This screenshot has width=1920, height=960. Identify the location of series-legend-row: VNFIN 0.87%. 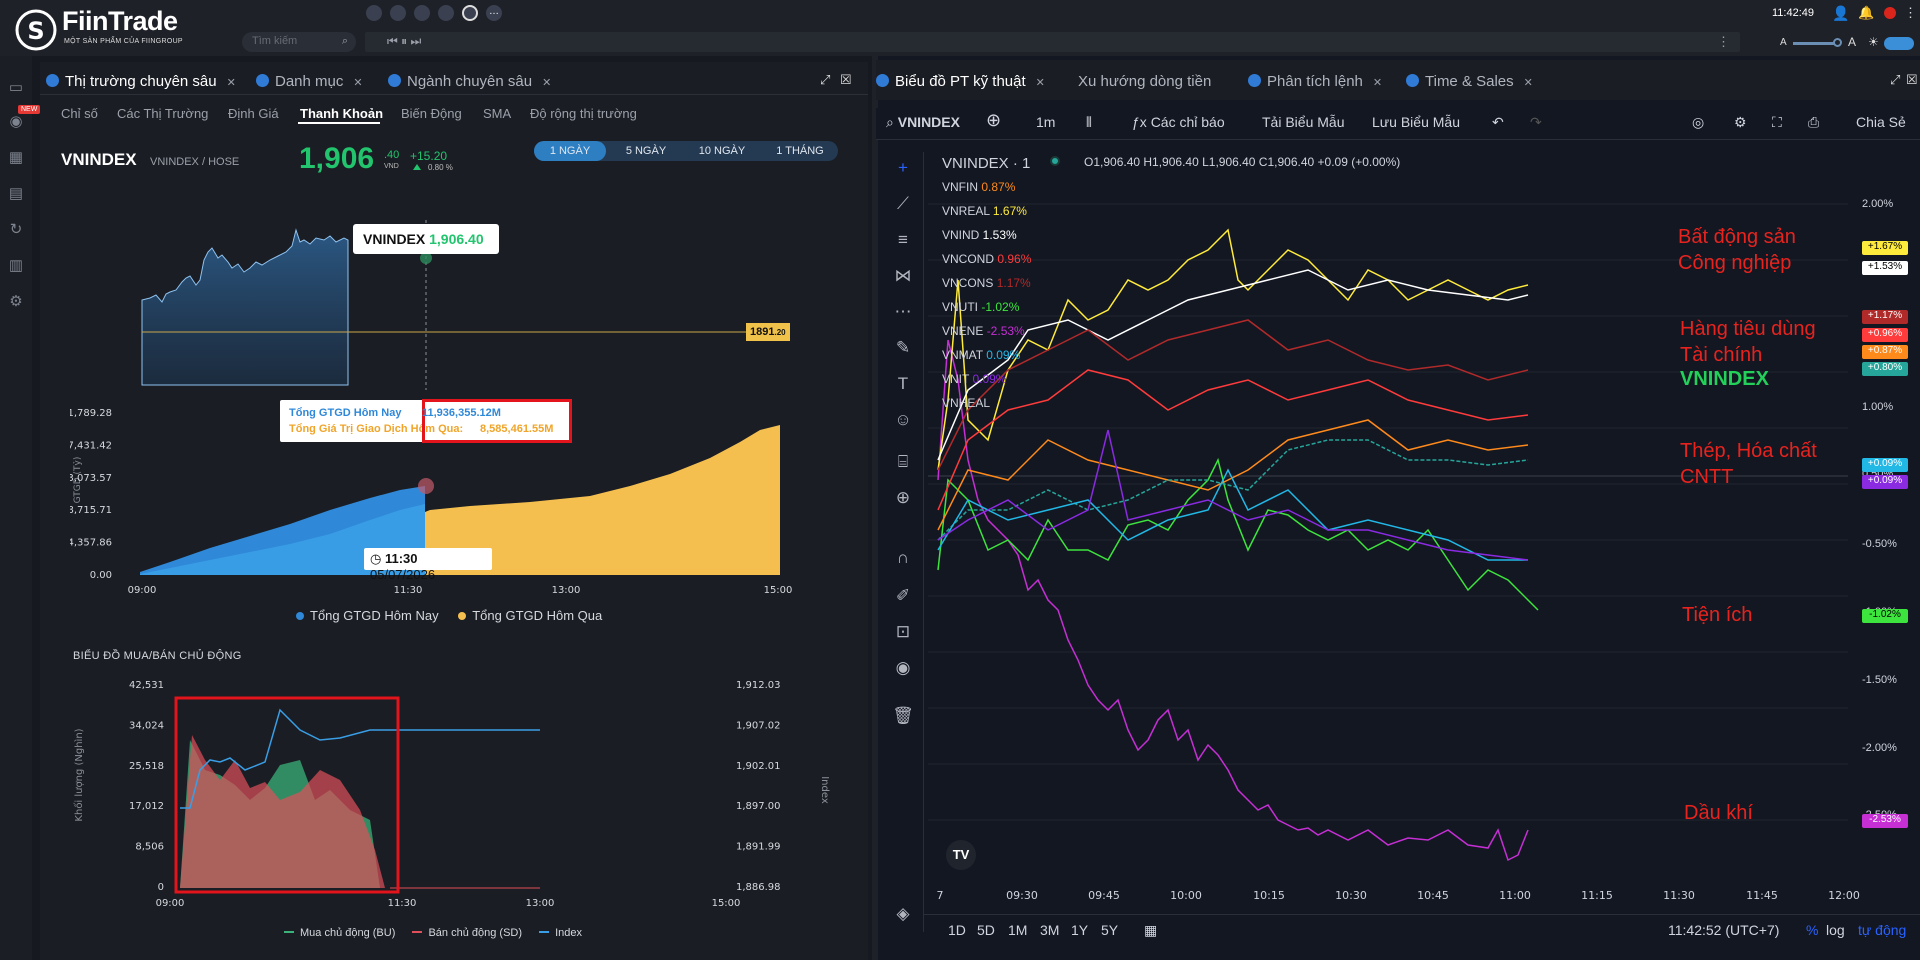
(978, 187).